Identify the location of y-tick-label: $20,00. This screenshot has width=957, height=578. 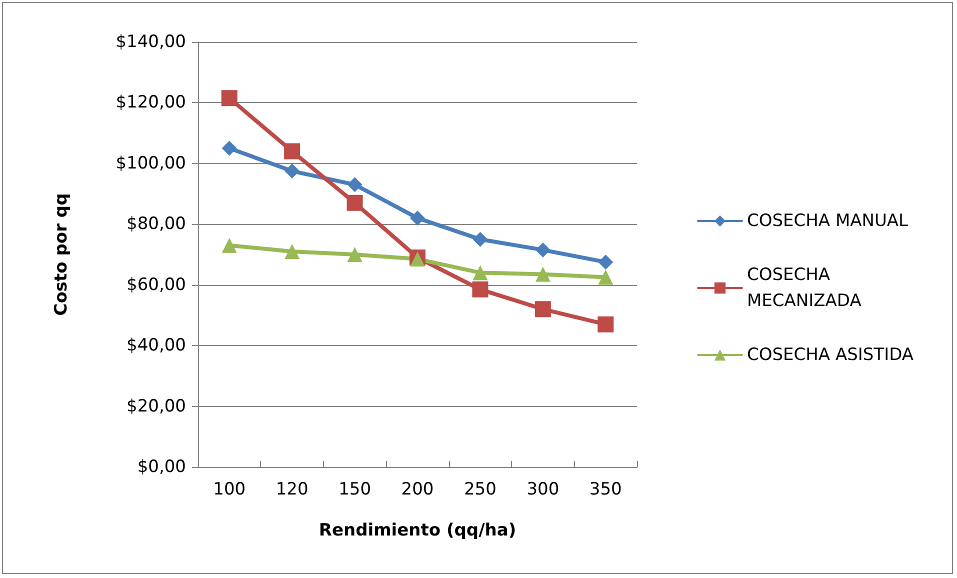
(156, 406).